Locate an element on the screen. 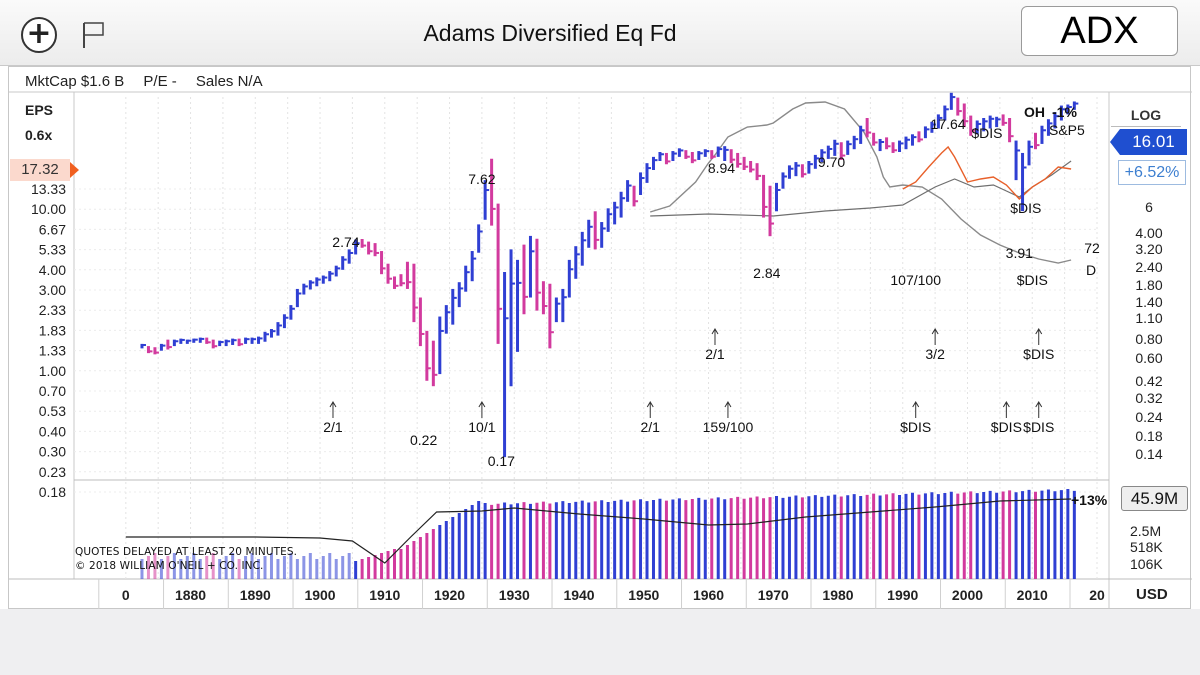 This screenshot has height=675, width=1200. eps-tick-label: 6.67 is located at coordinates (52, 229).